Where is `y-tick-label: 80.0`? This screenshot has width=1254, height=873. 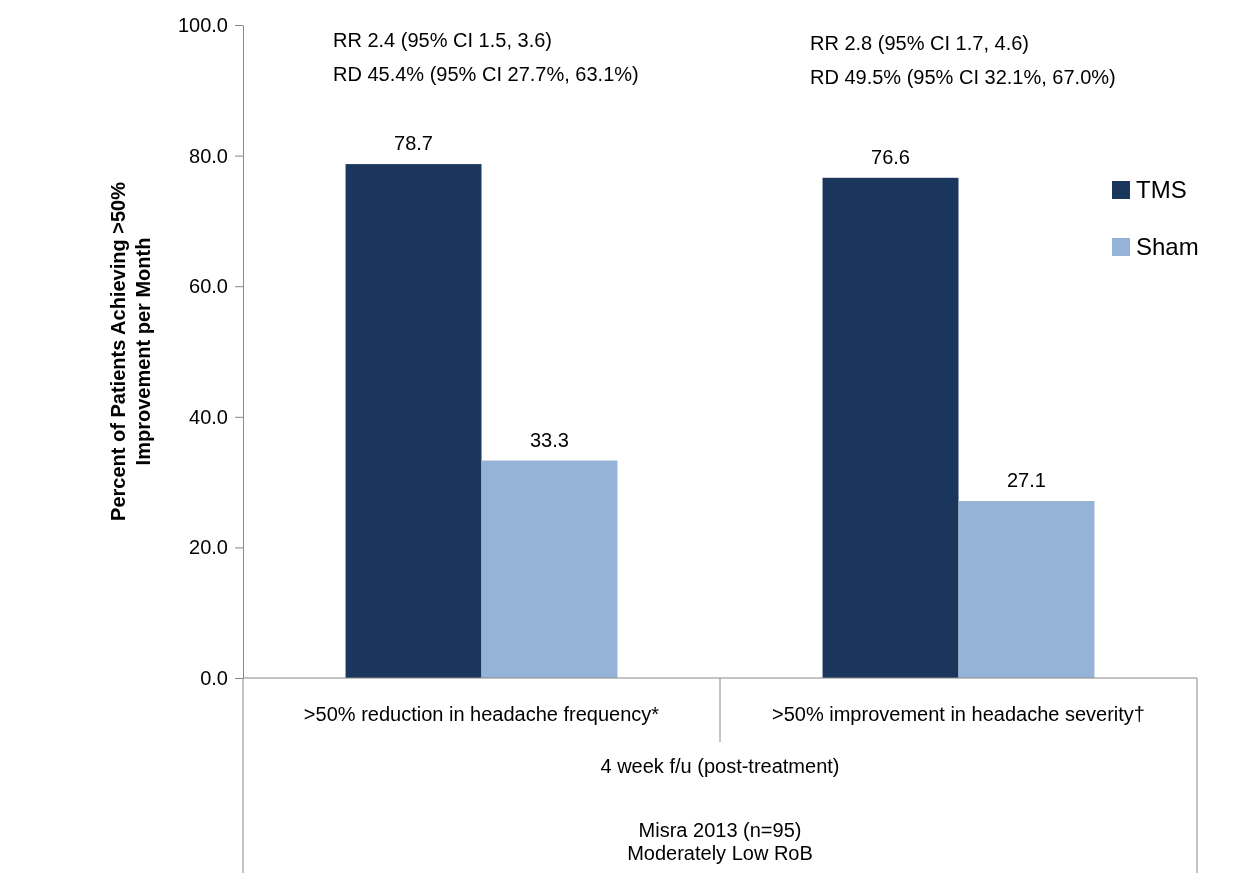 y-tick-label: 80.0 is located at coordinates (208, 155).